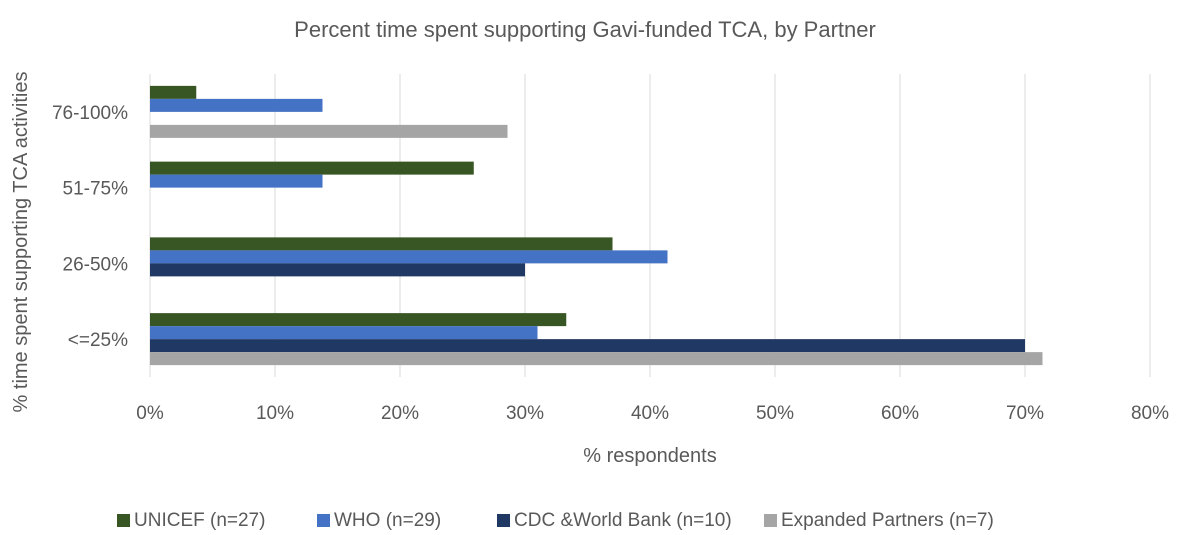 This screenshot has width=1179, height=535. What do you see at coordinates (275, 413) in the screenshot?
I see `x-tick-label: 10%` at bounding box center [275, 413].